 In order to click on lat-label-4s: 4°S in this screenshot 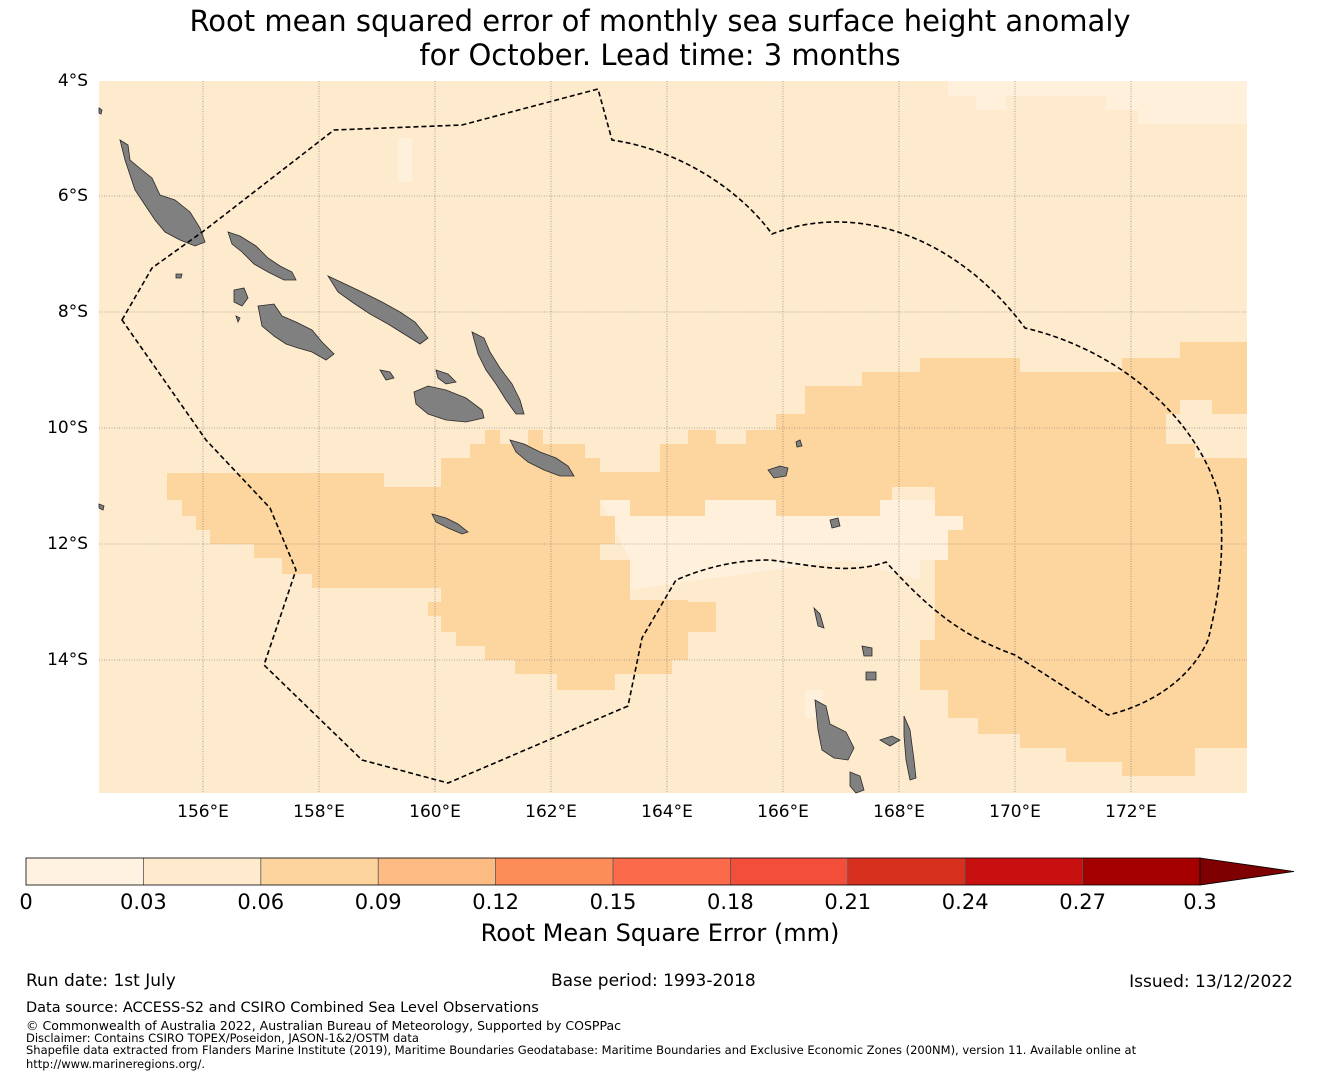, I will do `click(72, 81)`.